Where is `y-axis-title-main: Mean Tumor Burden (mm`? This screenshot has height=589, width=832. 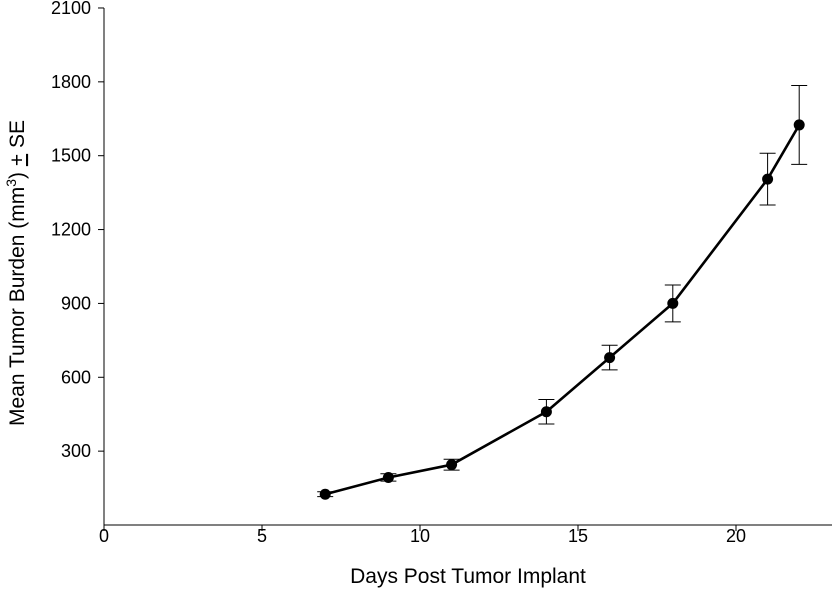 y-axis-title-main: Mean Tumor Burden (mm is located at coordinates (17, 306).